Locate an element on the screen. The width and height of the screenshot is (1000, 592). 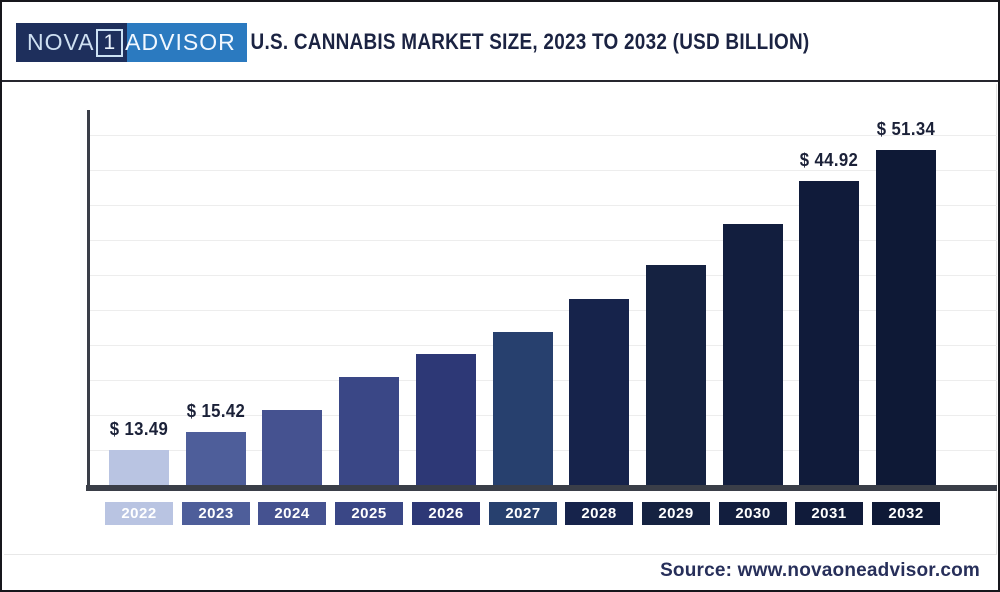
x-tick-2025: 2025 is located at coordinates (369, 513).